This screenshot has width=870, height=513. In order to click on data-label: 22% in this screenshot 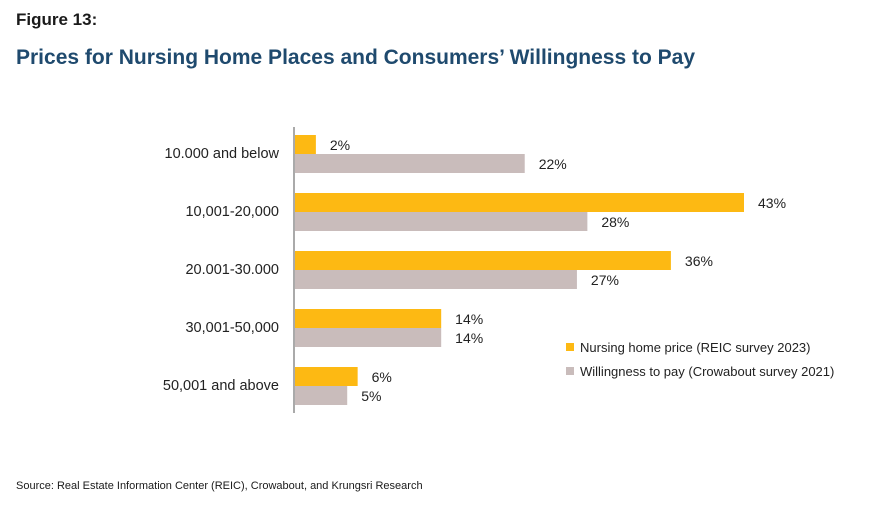, I will do `click(553, 164)`.